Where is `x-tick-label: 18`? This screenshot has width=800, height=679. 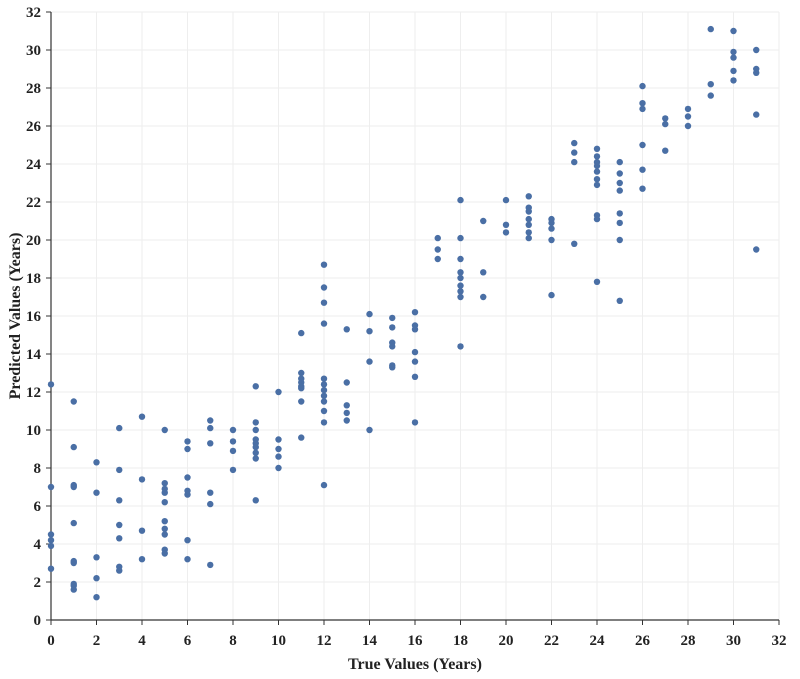 x-tick-label: 18 is located at coordinates (460, 641).